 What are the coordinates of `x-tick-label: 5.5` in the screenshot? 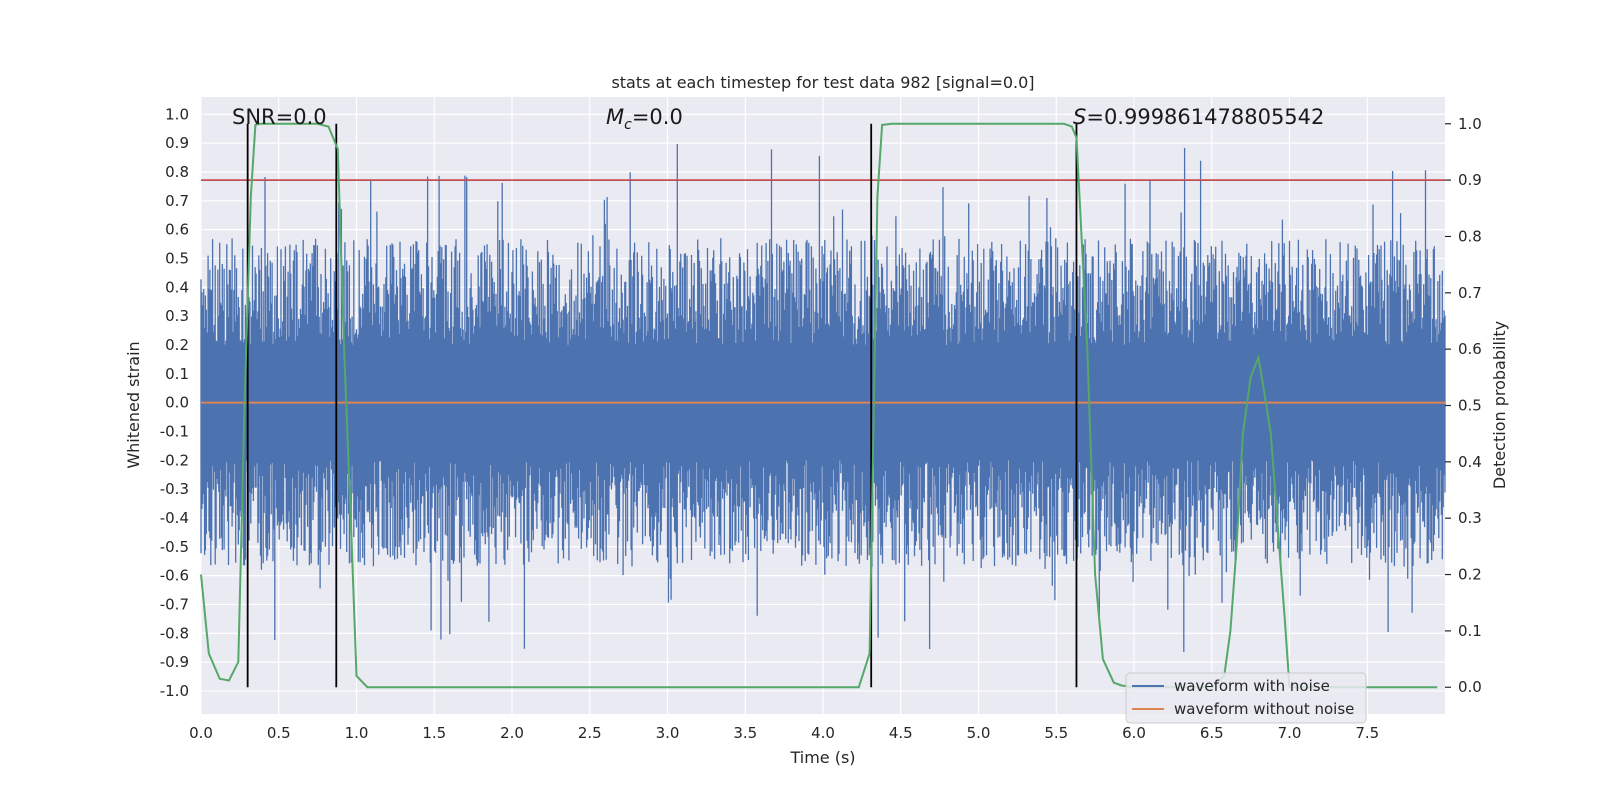 It's located at (1056, 733).